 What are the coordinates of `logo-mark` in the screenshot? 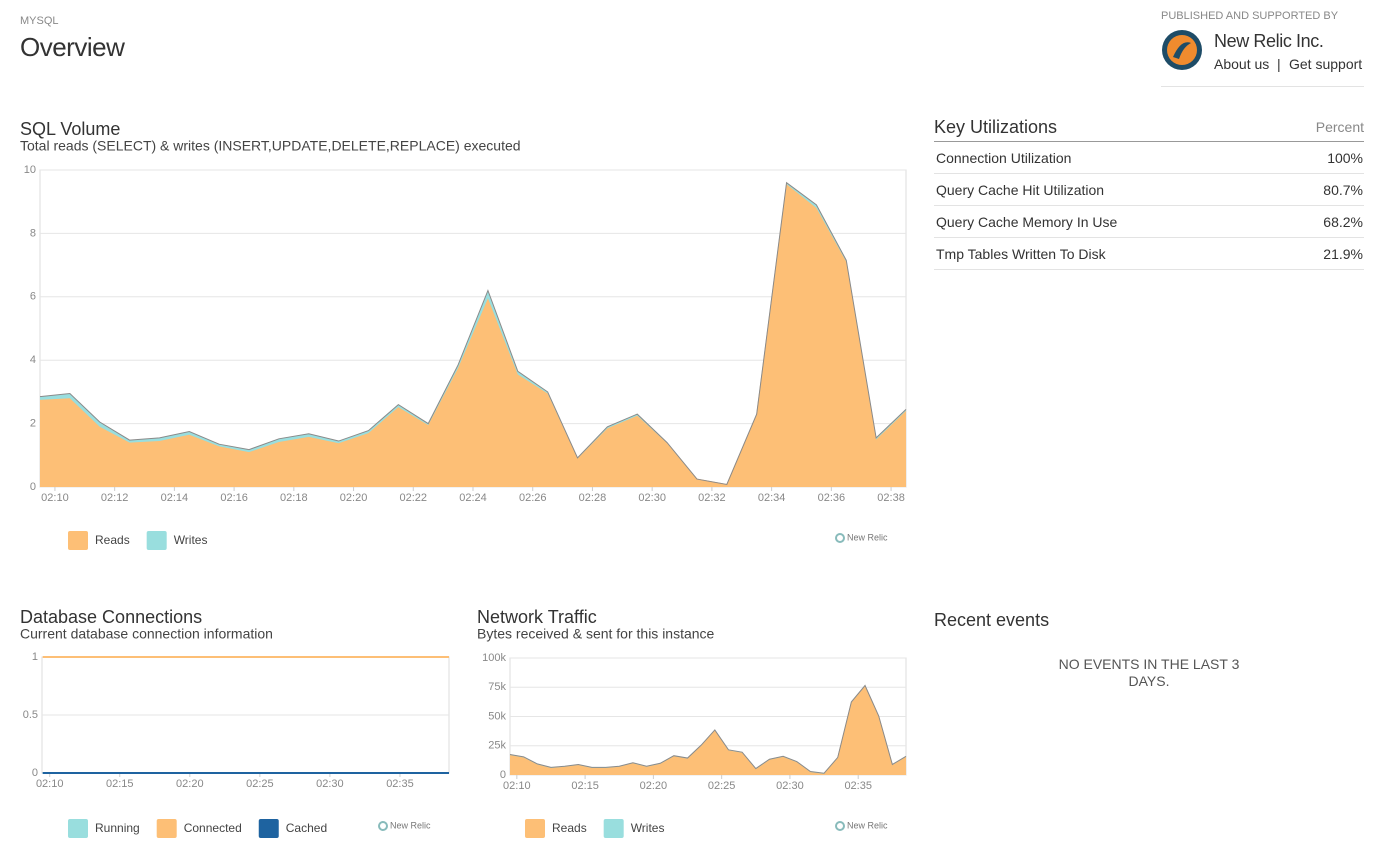 It's located at (1182, 50).